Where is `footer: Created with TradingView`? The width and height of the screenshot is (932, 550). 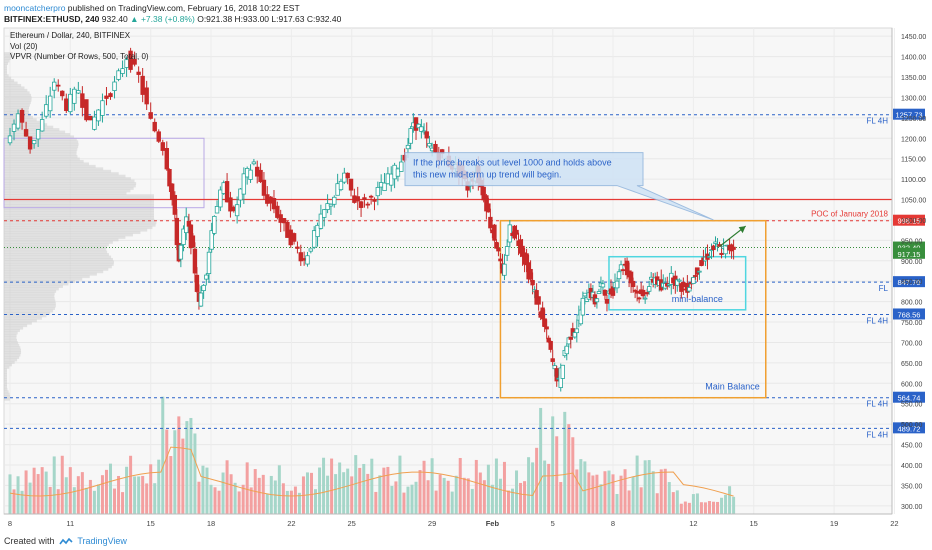 footer: Created with TradingView is located at coordinates (466, 541).